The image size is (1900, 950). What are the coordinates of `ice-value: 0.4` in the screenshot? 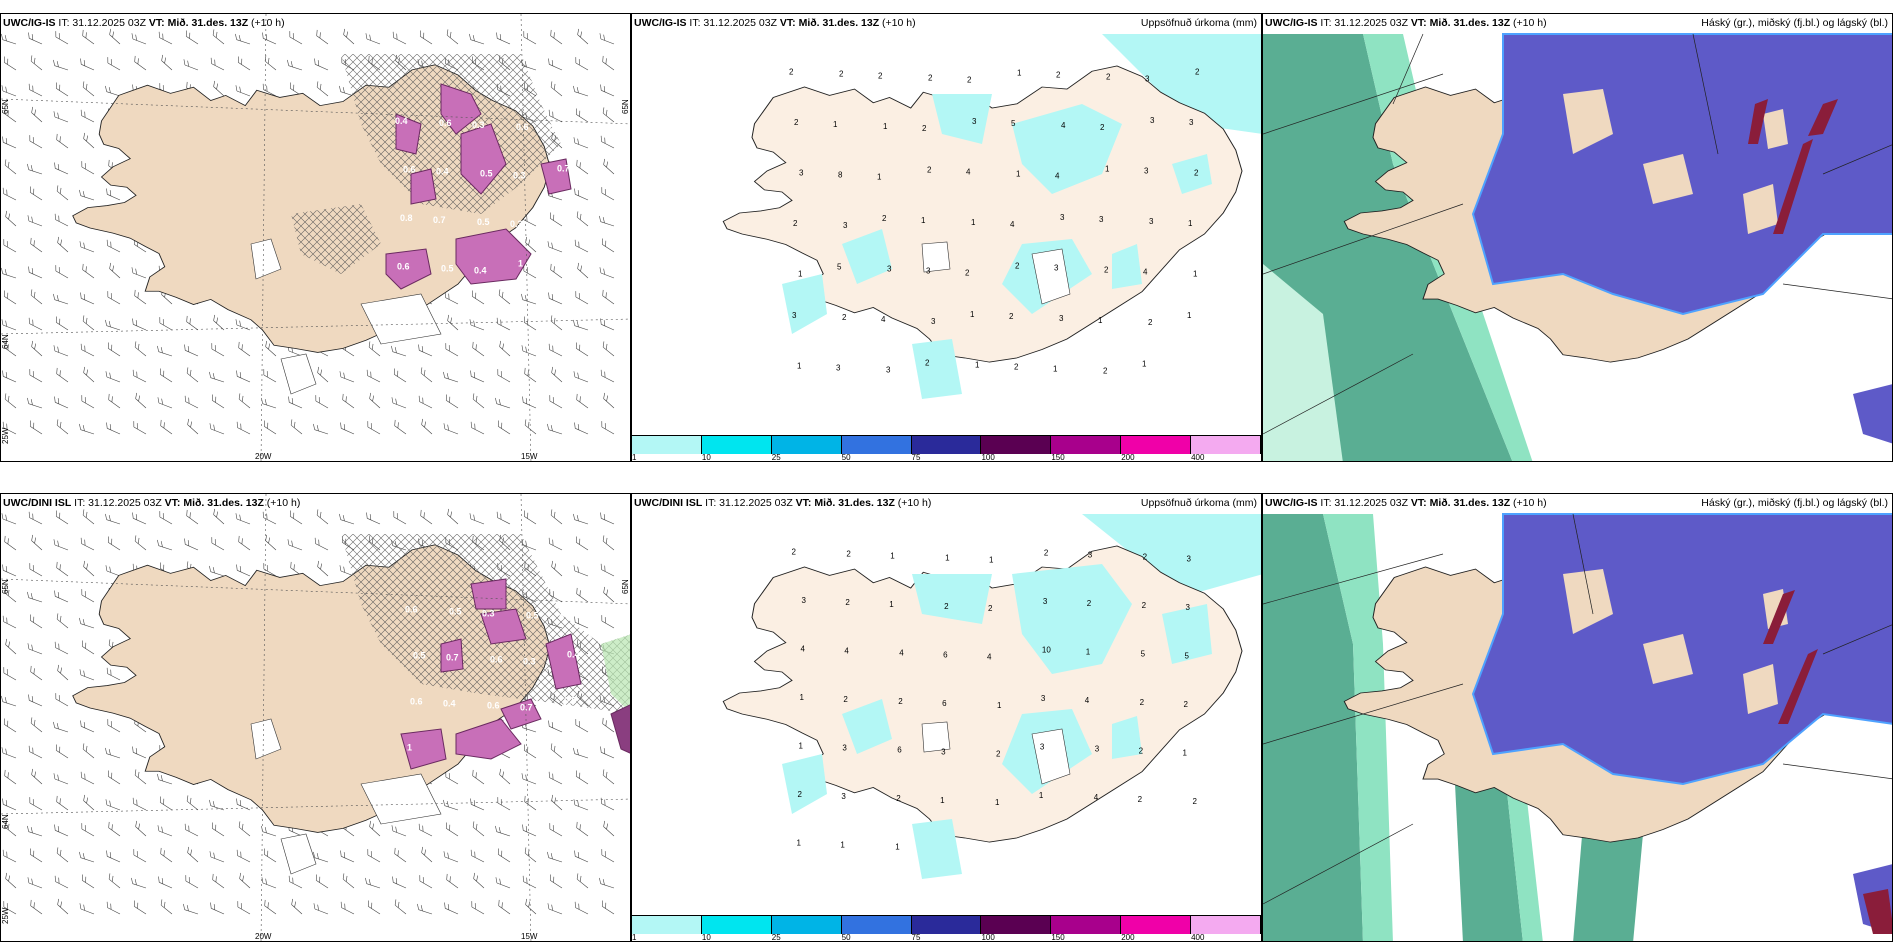 It's located at (573, 655).